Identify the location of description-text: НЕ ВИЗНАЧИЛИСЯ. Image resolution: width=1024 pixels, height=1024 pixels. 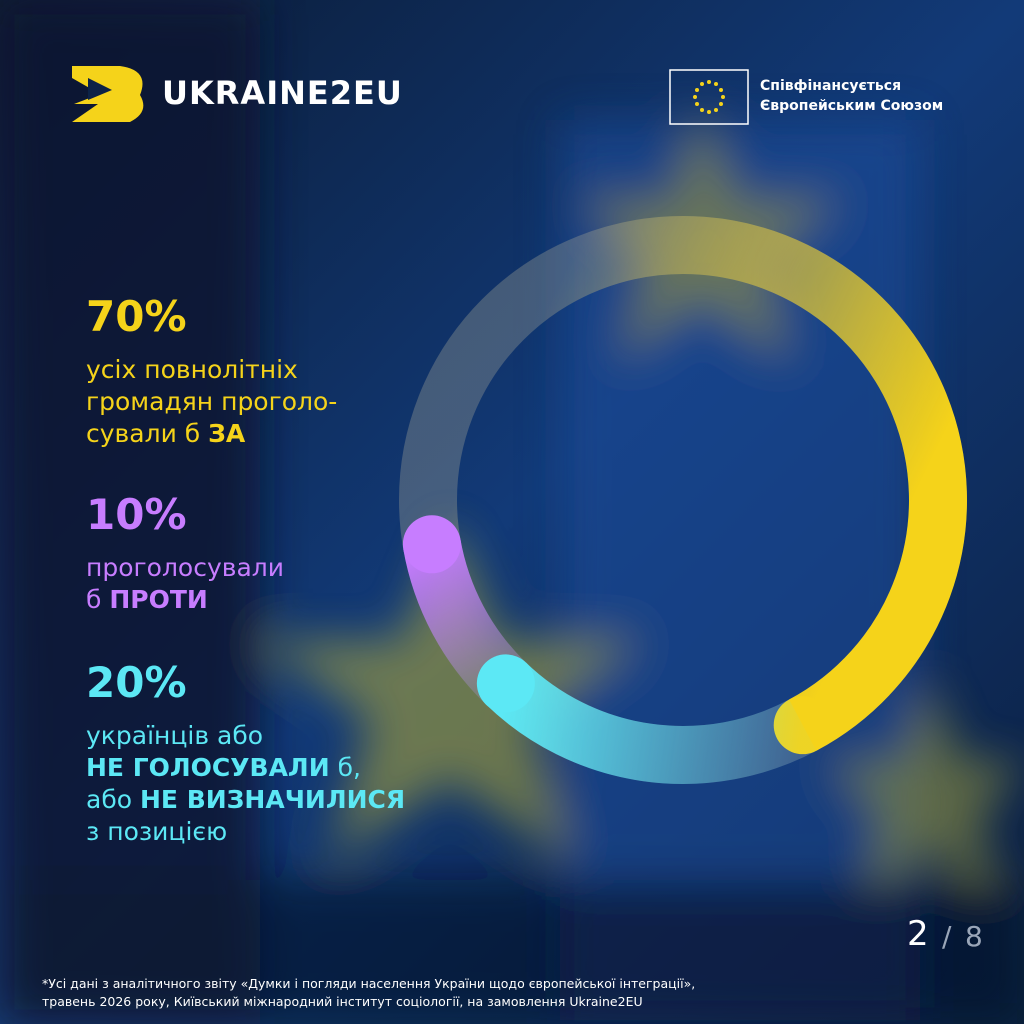
(272, 799).